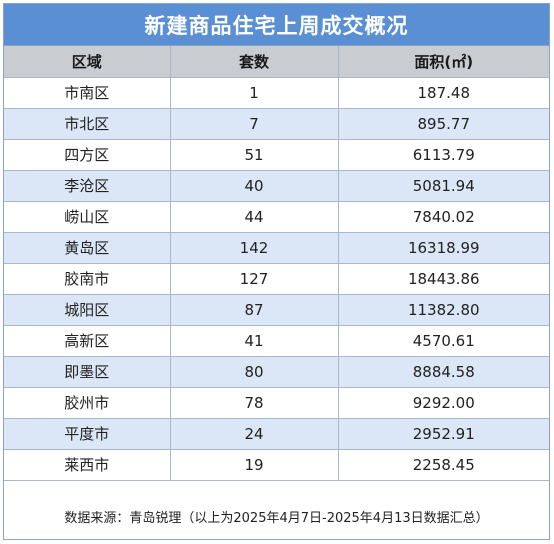  Describe the element at coordinates (87, 93) in the screenshot. I see `district-cell: 市南区` at that location.